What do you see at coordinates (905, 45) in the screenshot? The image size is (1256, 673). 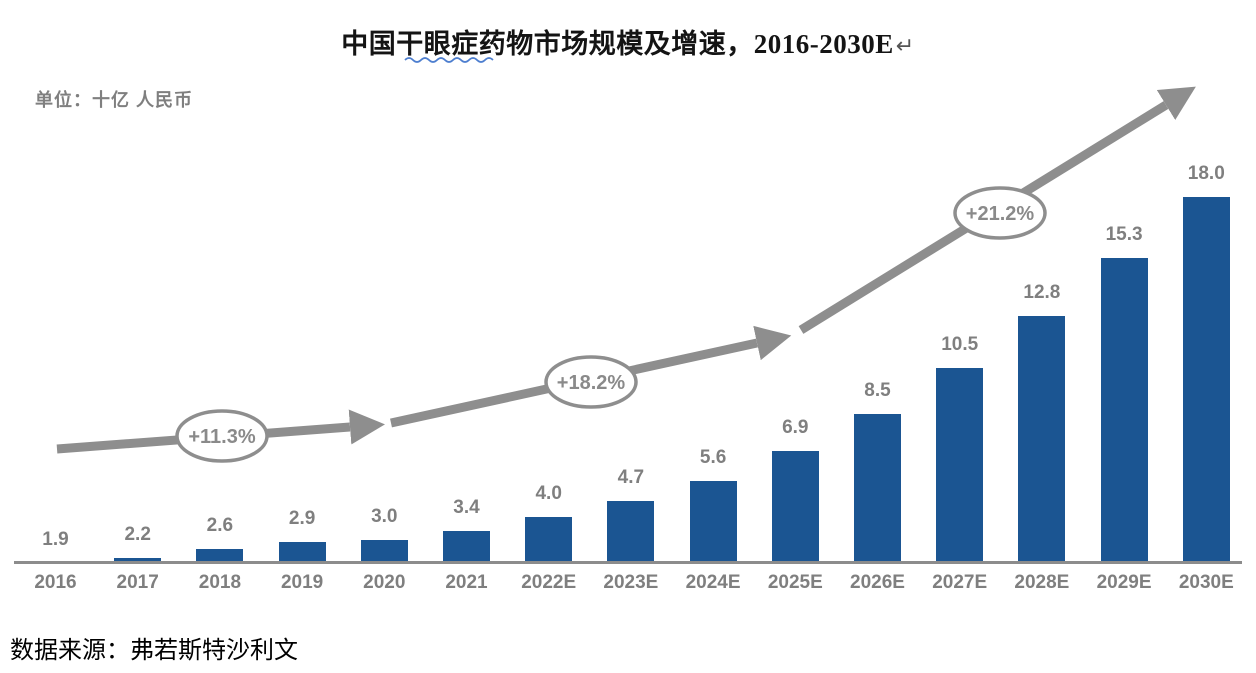 I see `paragraph-return-mark: ↵` at bounding box center [905, 45].